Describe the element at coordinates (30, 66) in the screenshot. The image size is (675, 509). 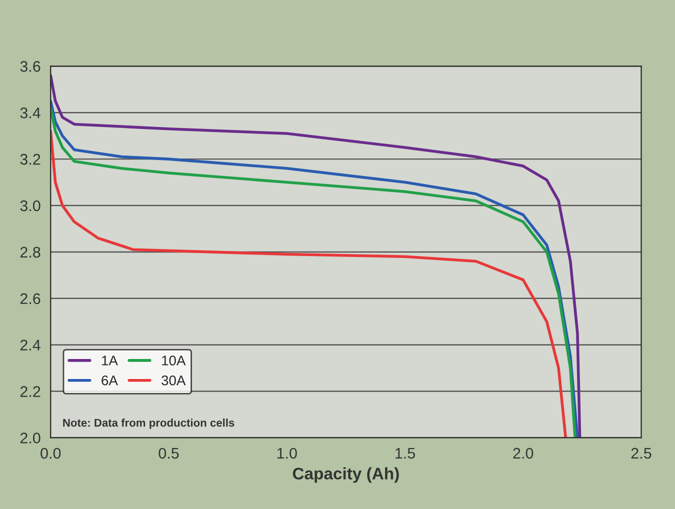
I see `y-tick-label: 3.6` at that location.